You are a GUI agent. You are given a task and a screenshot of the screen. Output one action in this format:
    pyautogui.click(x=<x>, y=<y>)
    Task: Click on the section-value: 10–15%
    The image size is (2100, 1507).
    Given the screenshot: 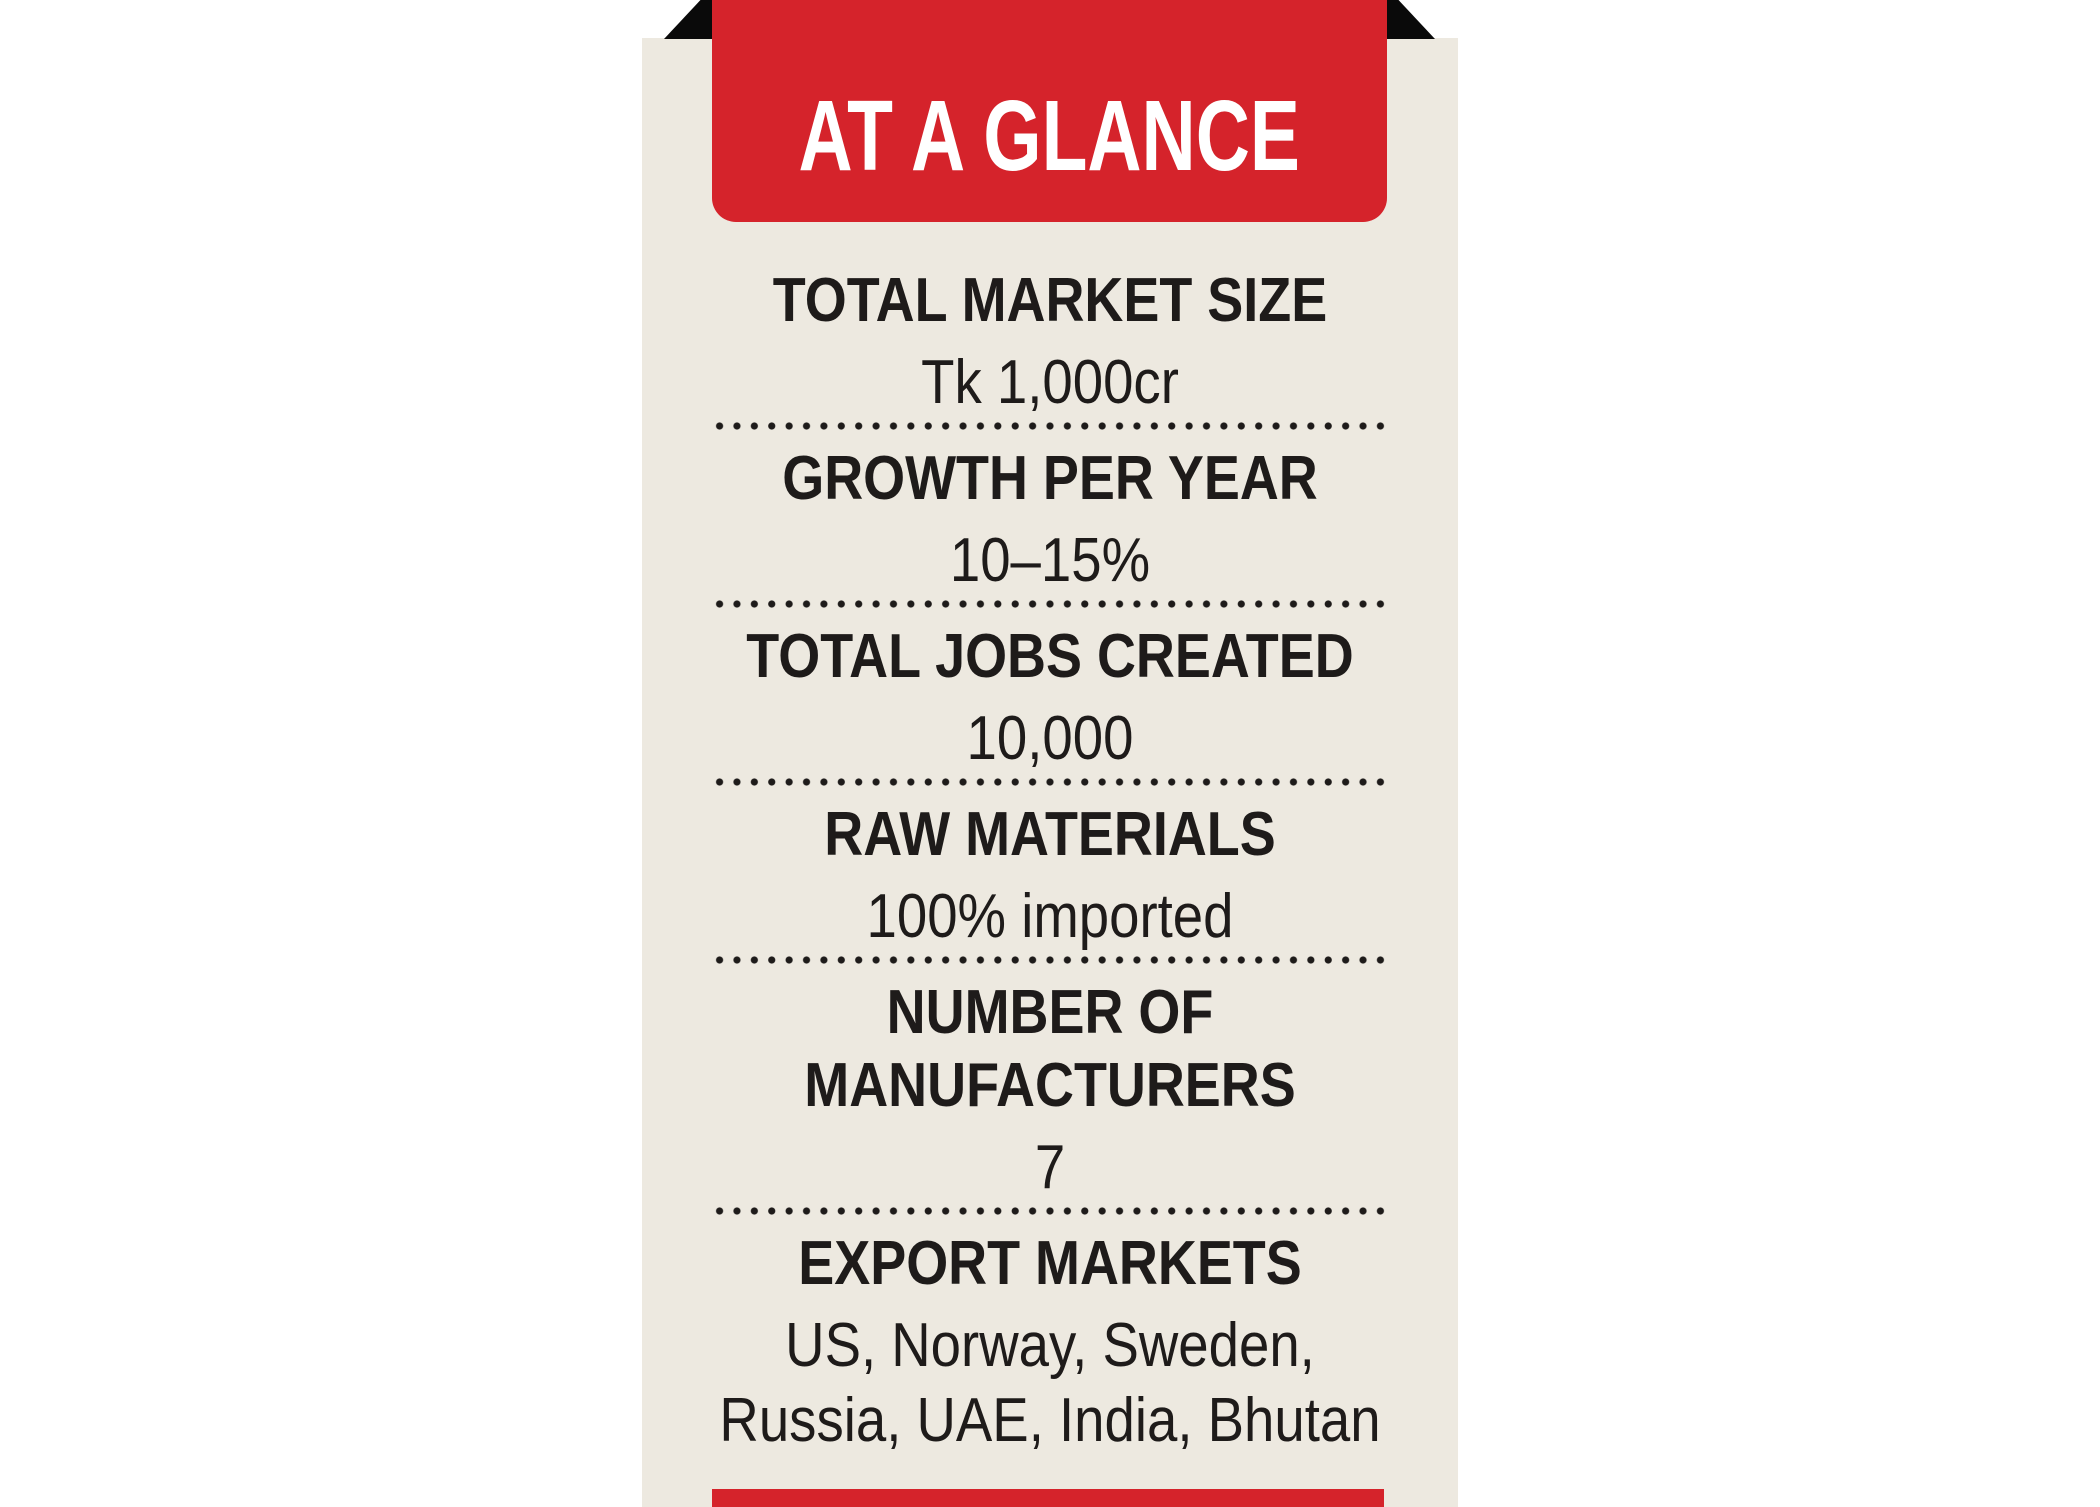 What is the action you would take?
    pyautogui.click(x=1050, y=560)
    